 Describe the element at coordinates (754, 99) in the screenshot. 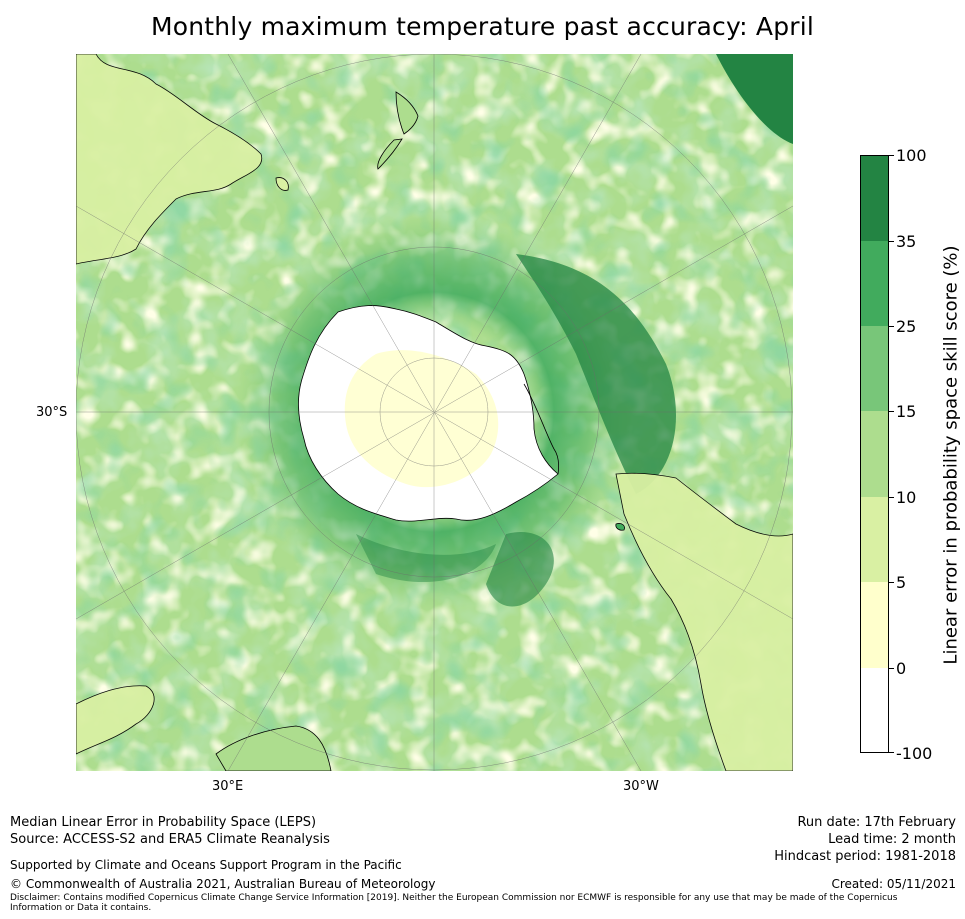

I see `high-skill-corner` at that location.